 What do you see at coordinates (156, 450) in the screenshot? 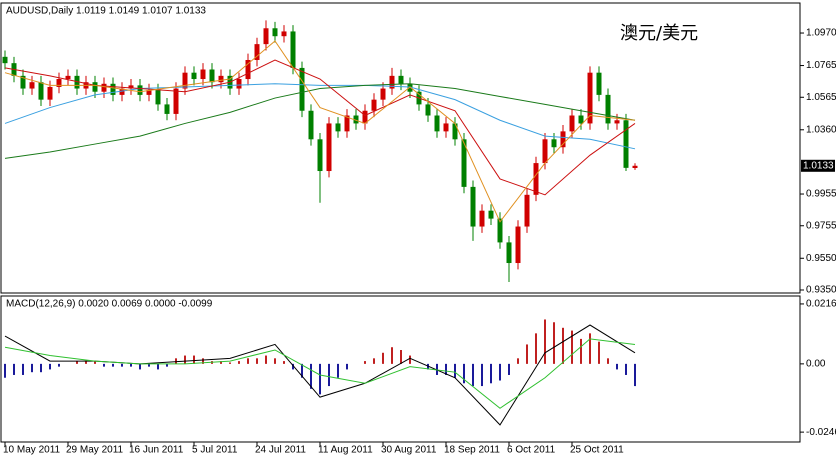
I see `x-tick-label: 16 Jun 2011` at bounding box center [156, 450].